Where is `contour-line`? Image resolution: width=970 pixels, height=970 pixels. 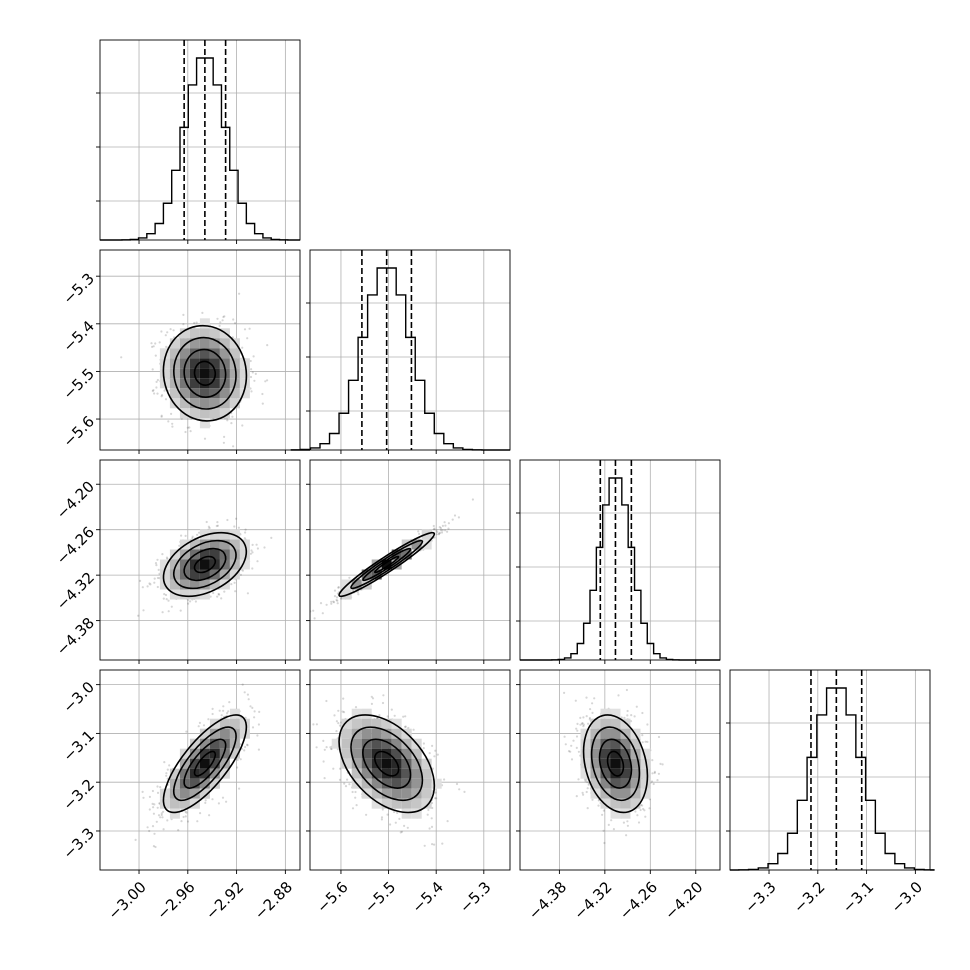
contour-line is located at coordinates (387, 763).